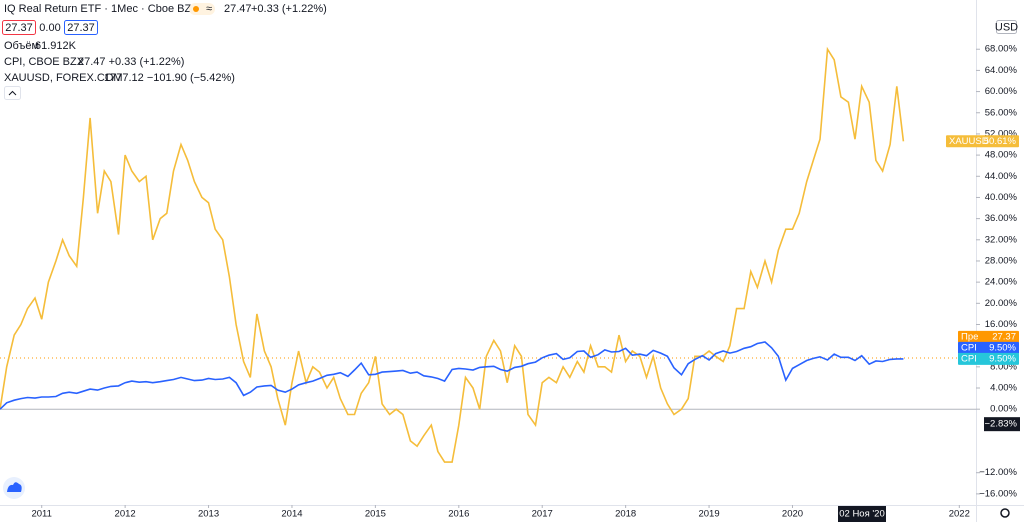 The height and width of the screenshot is (522, 1024). I want to click on y-tick-label: 44.00%, so click(1001, 176).